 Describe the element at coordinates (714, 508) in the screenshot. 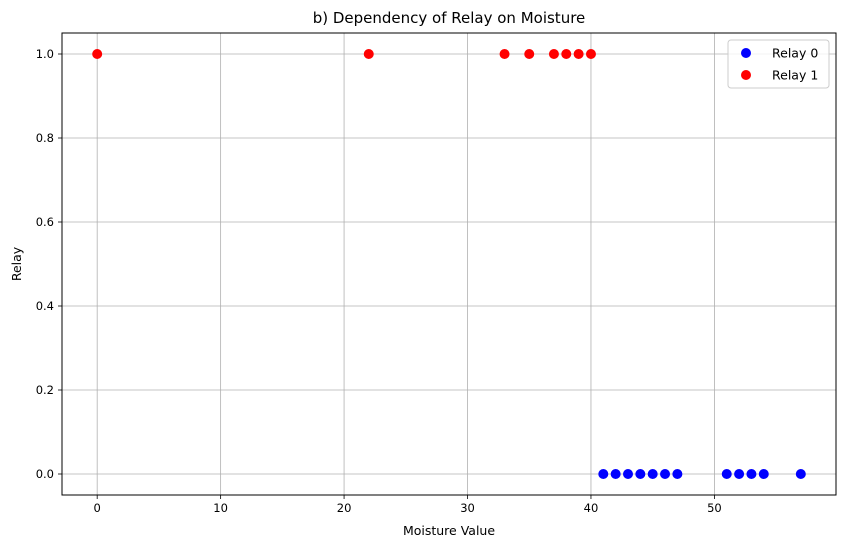

I see `x-tick-label: 50` at that location.